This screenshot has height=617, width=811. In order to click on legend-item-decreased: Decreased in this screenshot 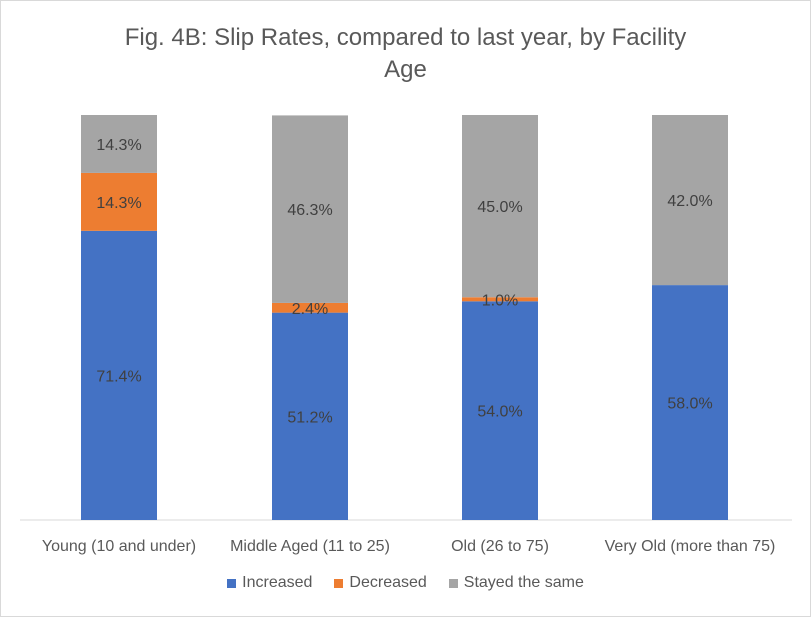, I will do `click(380, 583)`.